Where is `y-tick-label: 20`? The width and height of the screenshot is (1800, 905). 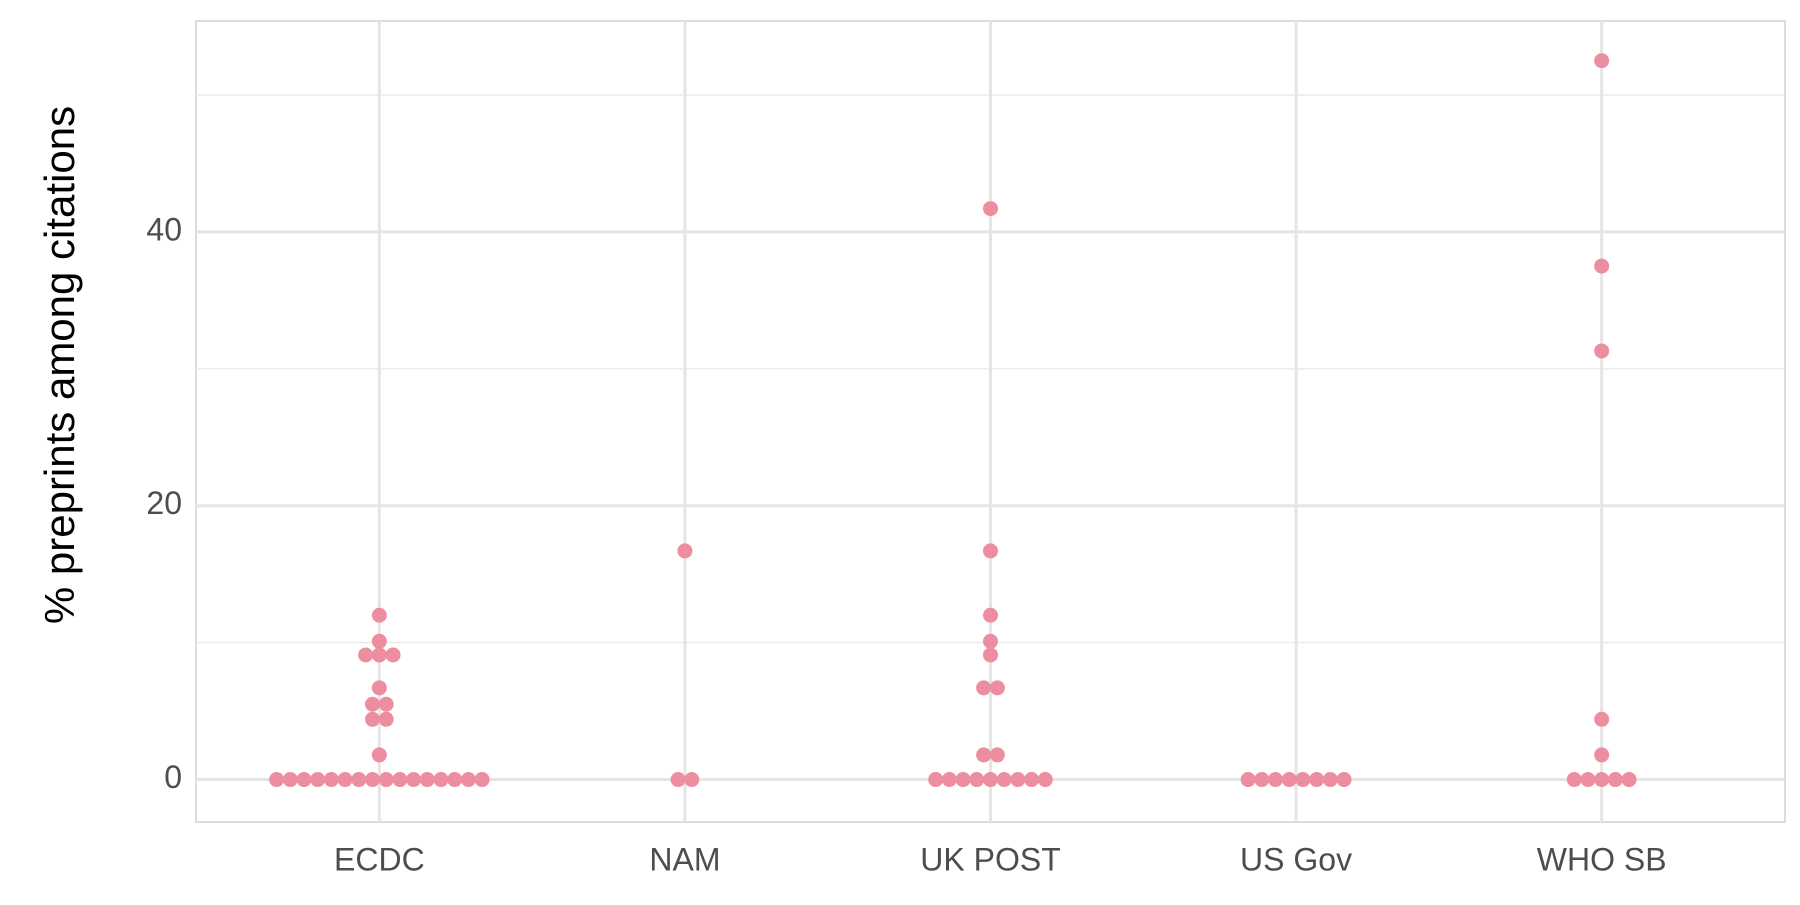 y-tick-label: 20 is located at coordinates (164, 503).